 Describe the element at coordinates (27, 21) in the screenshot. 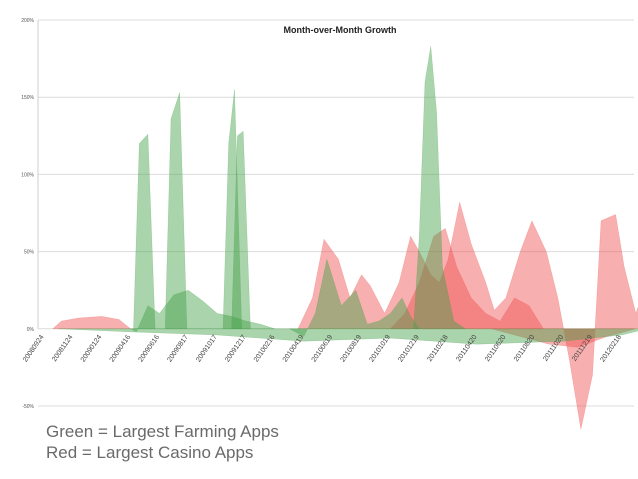

I see `y-tick-label: 200%` at that location.